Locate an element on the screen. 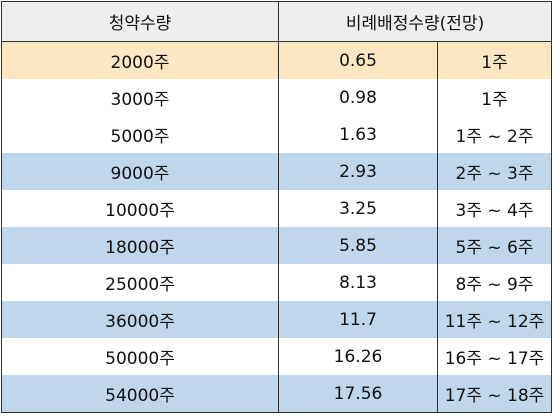 The height and width of the screenshot is (419, 553). cell-allocation-ratio: 0.98 is located at coordinates (358, 97).